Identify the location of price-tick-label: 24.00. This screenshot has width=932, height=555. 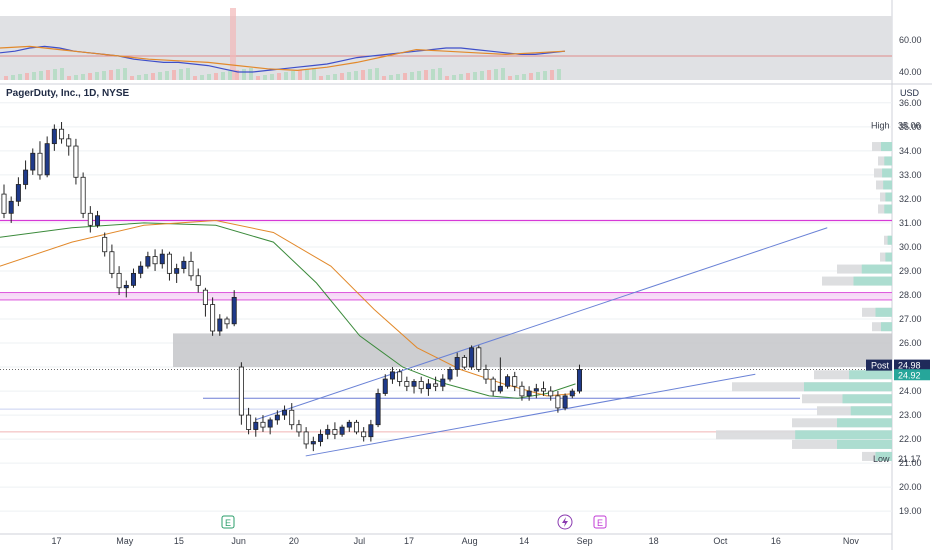
(910, 391).